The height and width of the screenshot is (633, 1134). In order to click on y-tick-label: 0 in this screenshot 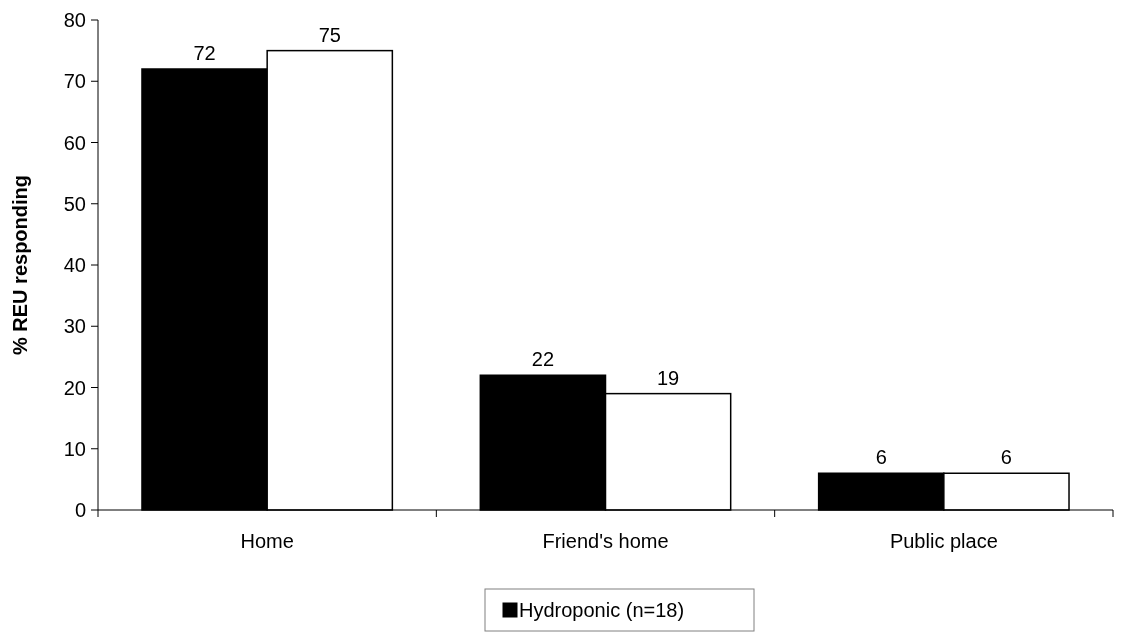, I will do `click(80, 510)`.